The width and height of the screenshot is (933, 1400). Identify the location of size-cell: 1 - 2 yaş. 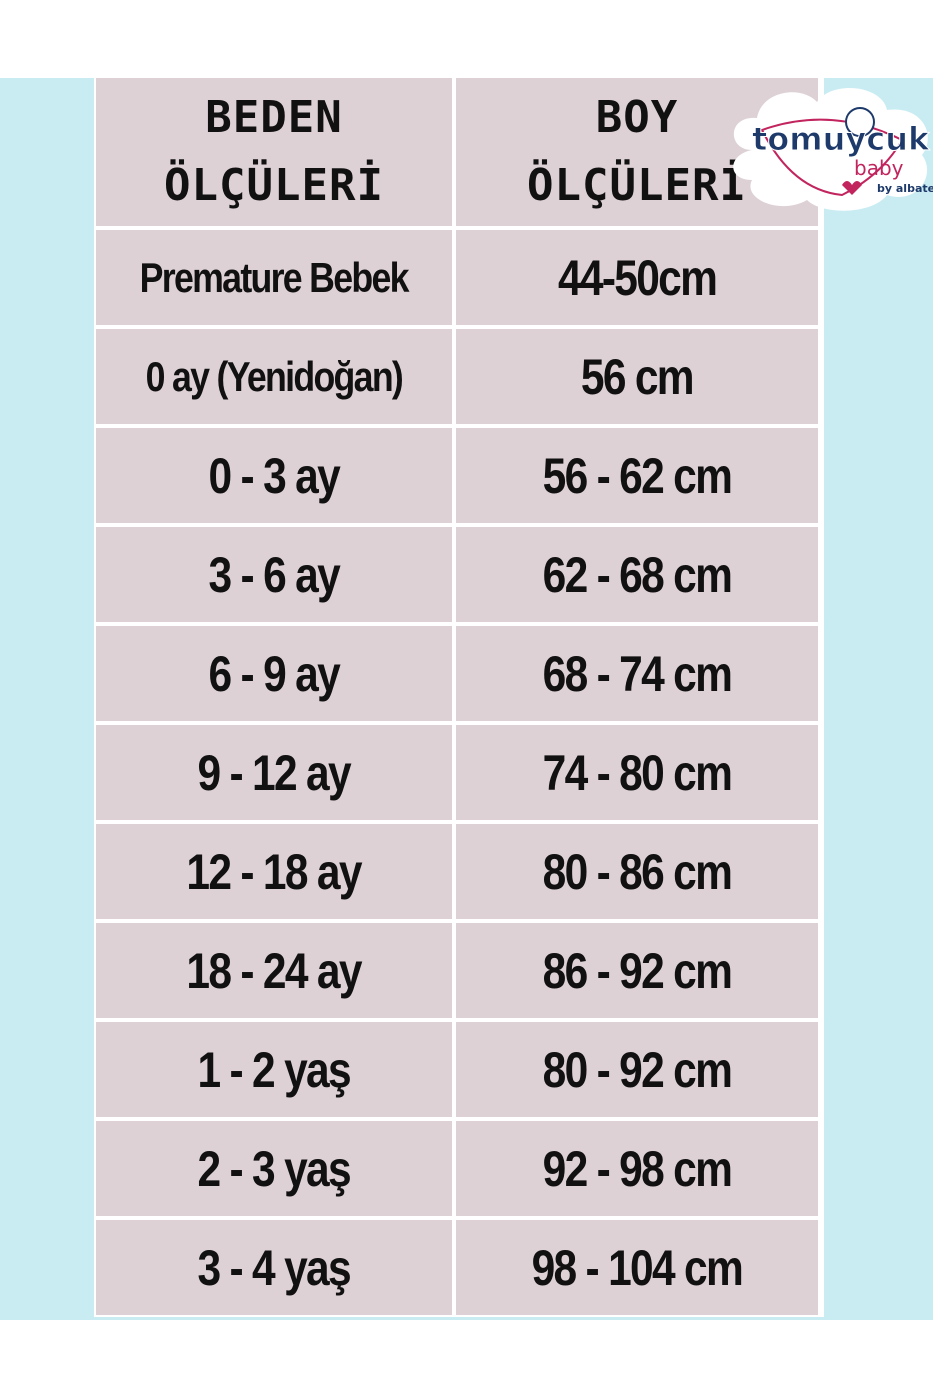
(274, 1069).